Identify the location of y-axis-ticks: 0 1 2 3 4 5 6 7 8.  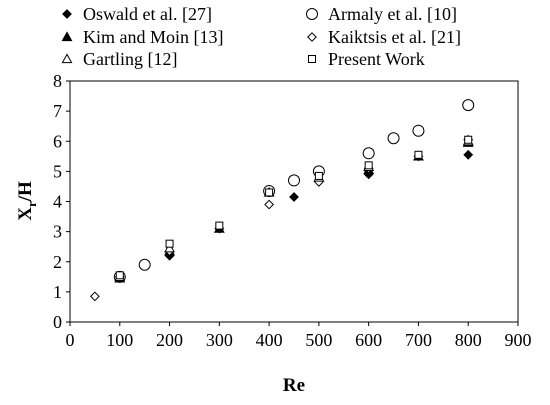
(61, 201).